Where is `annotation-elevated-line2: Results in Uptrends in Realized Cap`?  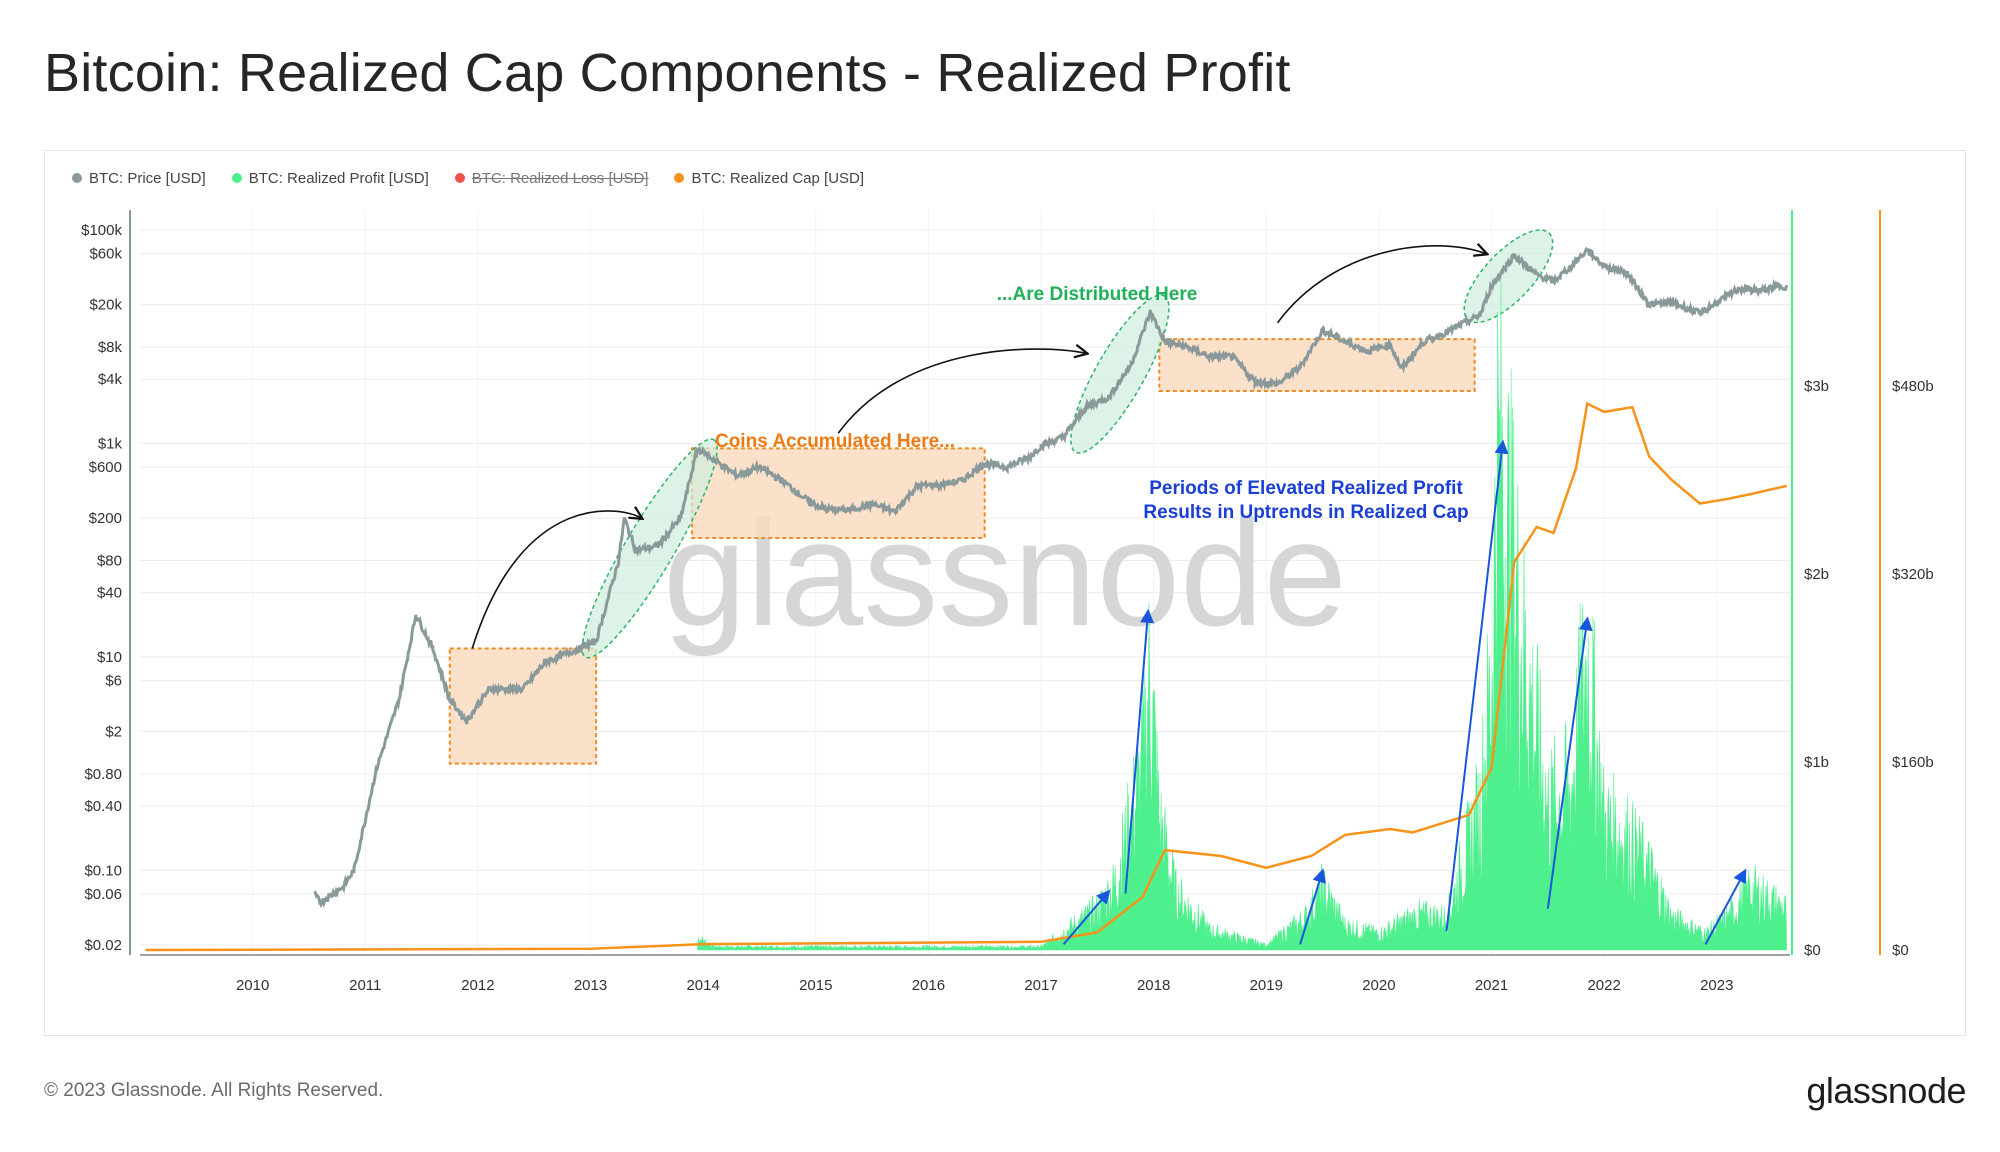 annotation-elevated-line2: Results in Uptrends in Realized Cap is located at coordinates (1305, 512).